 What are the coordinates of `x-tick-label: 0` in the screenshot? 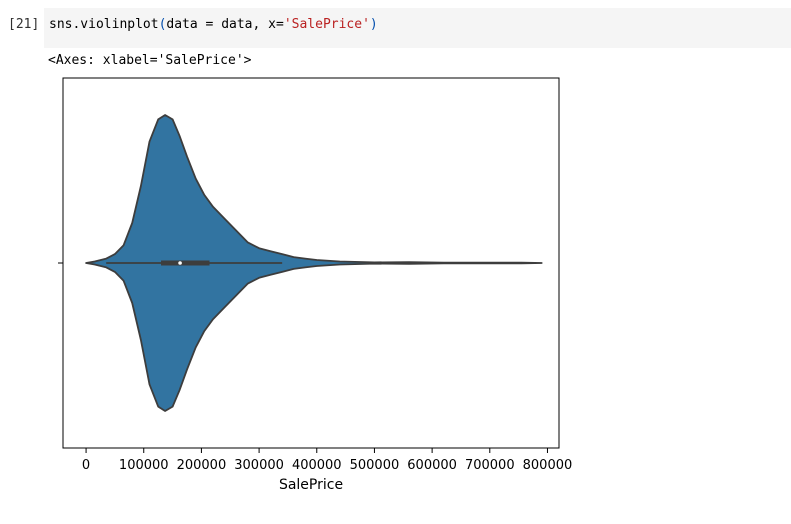 It's located at (86, 465).